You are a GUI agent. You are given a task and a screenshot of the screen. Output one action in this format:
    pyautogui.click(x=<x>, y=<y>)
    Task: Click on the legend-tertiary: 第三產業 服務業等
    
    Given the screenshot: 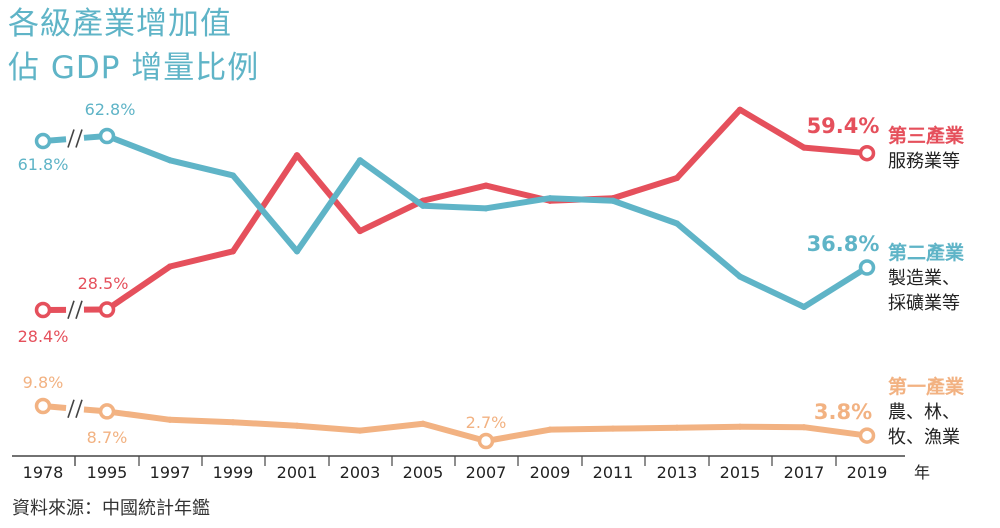 What is the action you would take?
    pyautogui.click(x=926, y=149)
    